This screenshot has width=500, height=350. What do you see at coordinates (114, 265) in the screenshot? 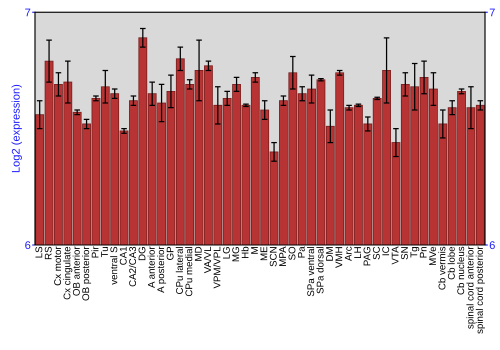
I see `x-tick-label: ventral S` at bounding box center [114, 265].